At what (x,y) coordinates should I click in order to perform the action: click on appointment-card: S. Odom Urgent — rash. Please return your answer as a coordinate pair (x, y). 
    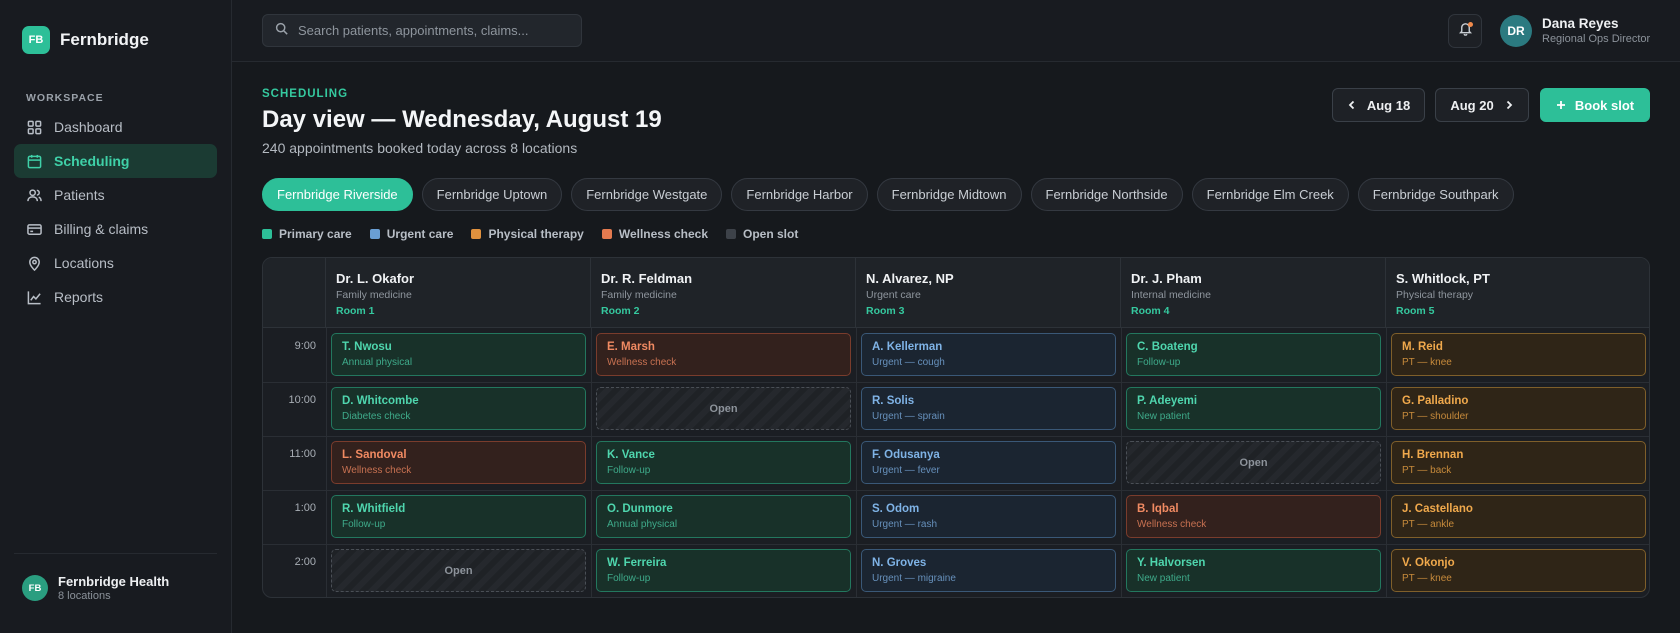
    Looking at the image, I should click on (988, 516).